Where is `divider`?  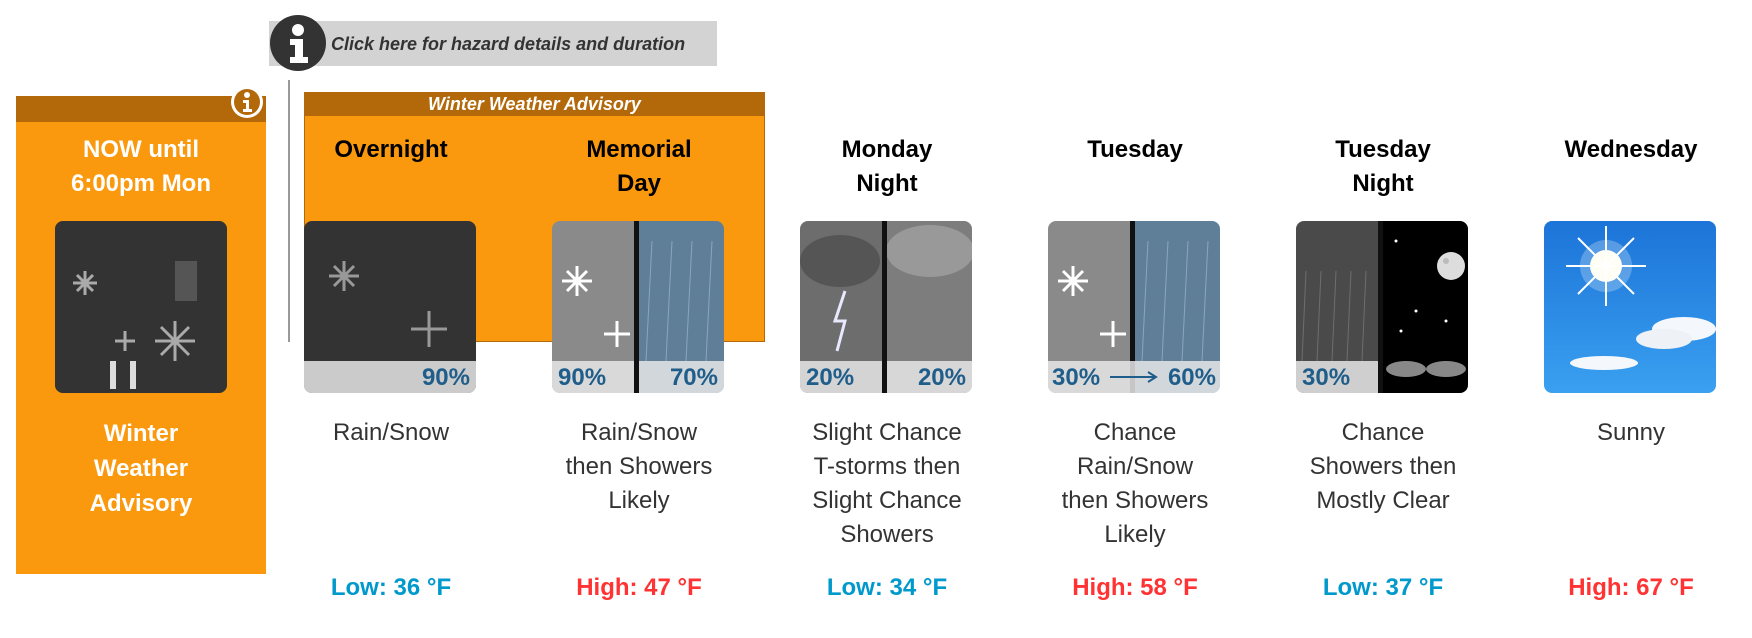 divider is located at coordinates (289, 211).